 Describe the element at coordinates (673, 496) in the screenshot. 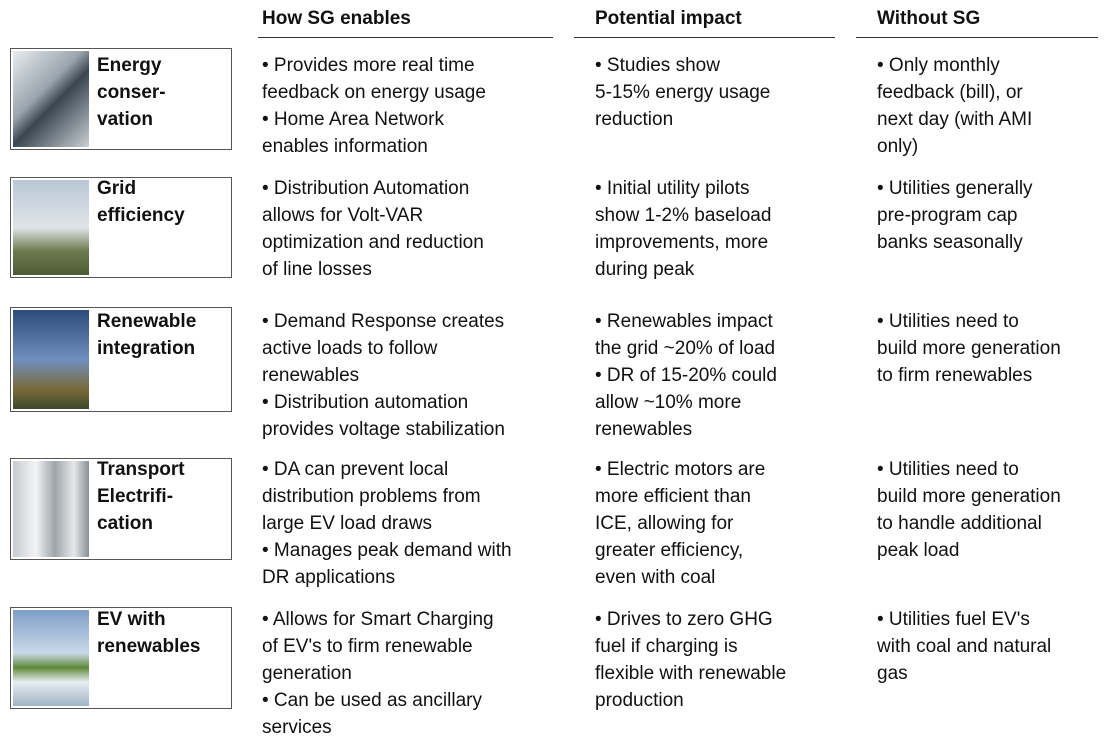

I see `cell-text: more efficient than` at that location.